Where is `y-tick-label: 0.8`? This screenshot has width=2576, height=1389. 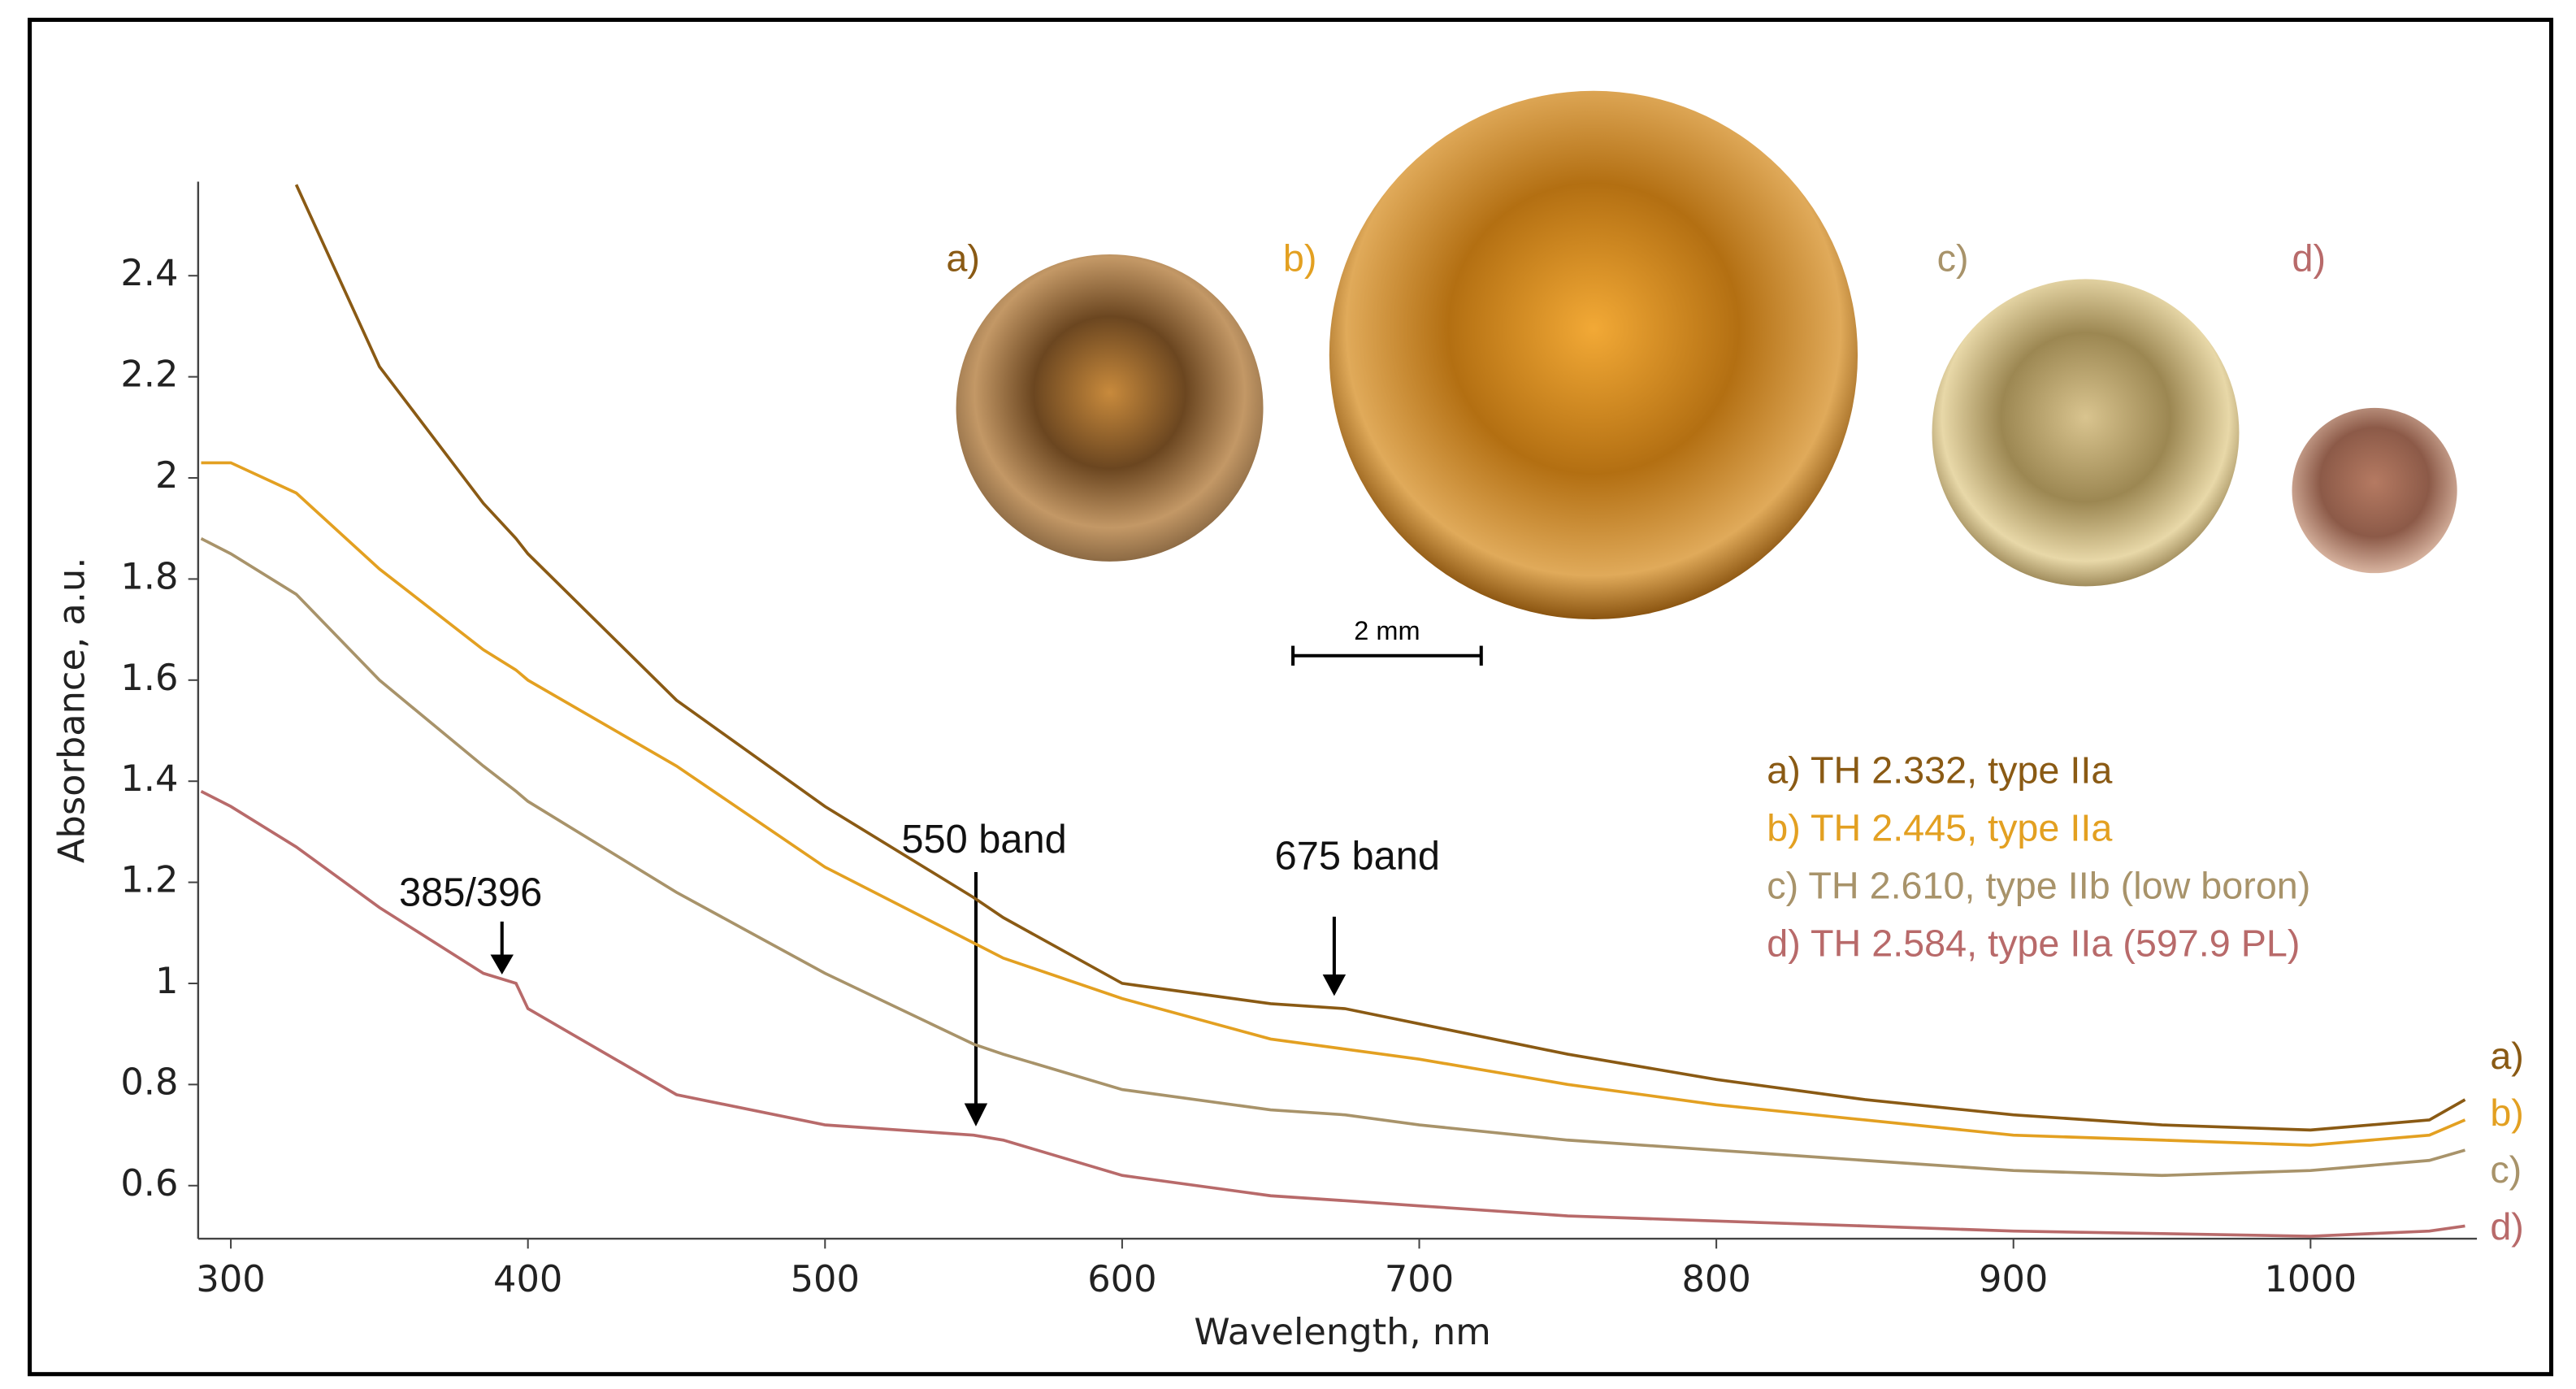
y-tick-label: 0.8 is located at coordinates (149, 1082).